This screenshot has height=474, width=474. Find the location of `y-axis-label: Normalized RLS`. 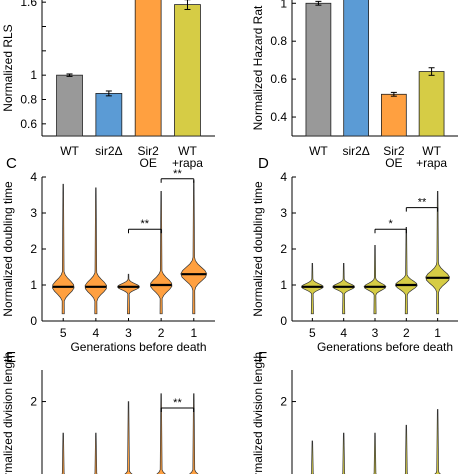

y-axis-label: Normalized RLS is located at coordinates (8, 67).